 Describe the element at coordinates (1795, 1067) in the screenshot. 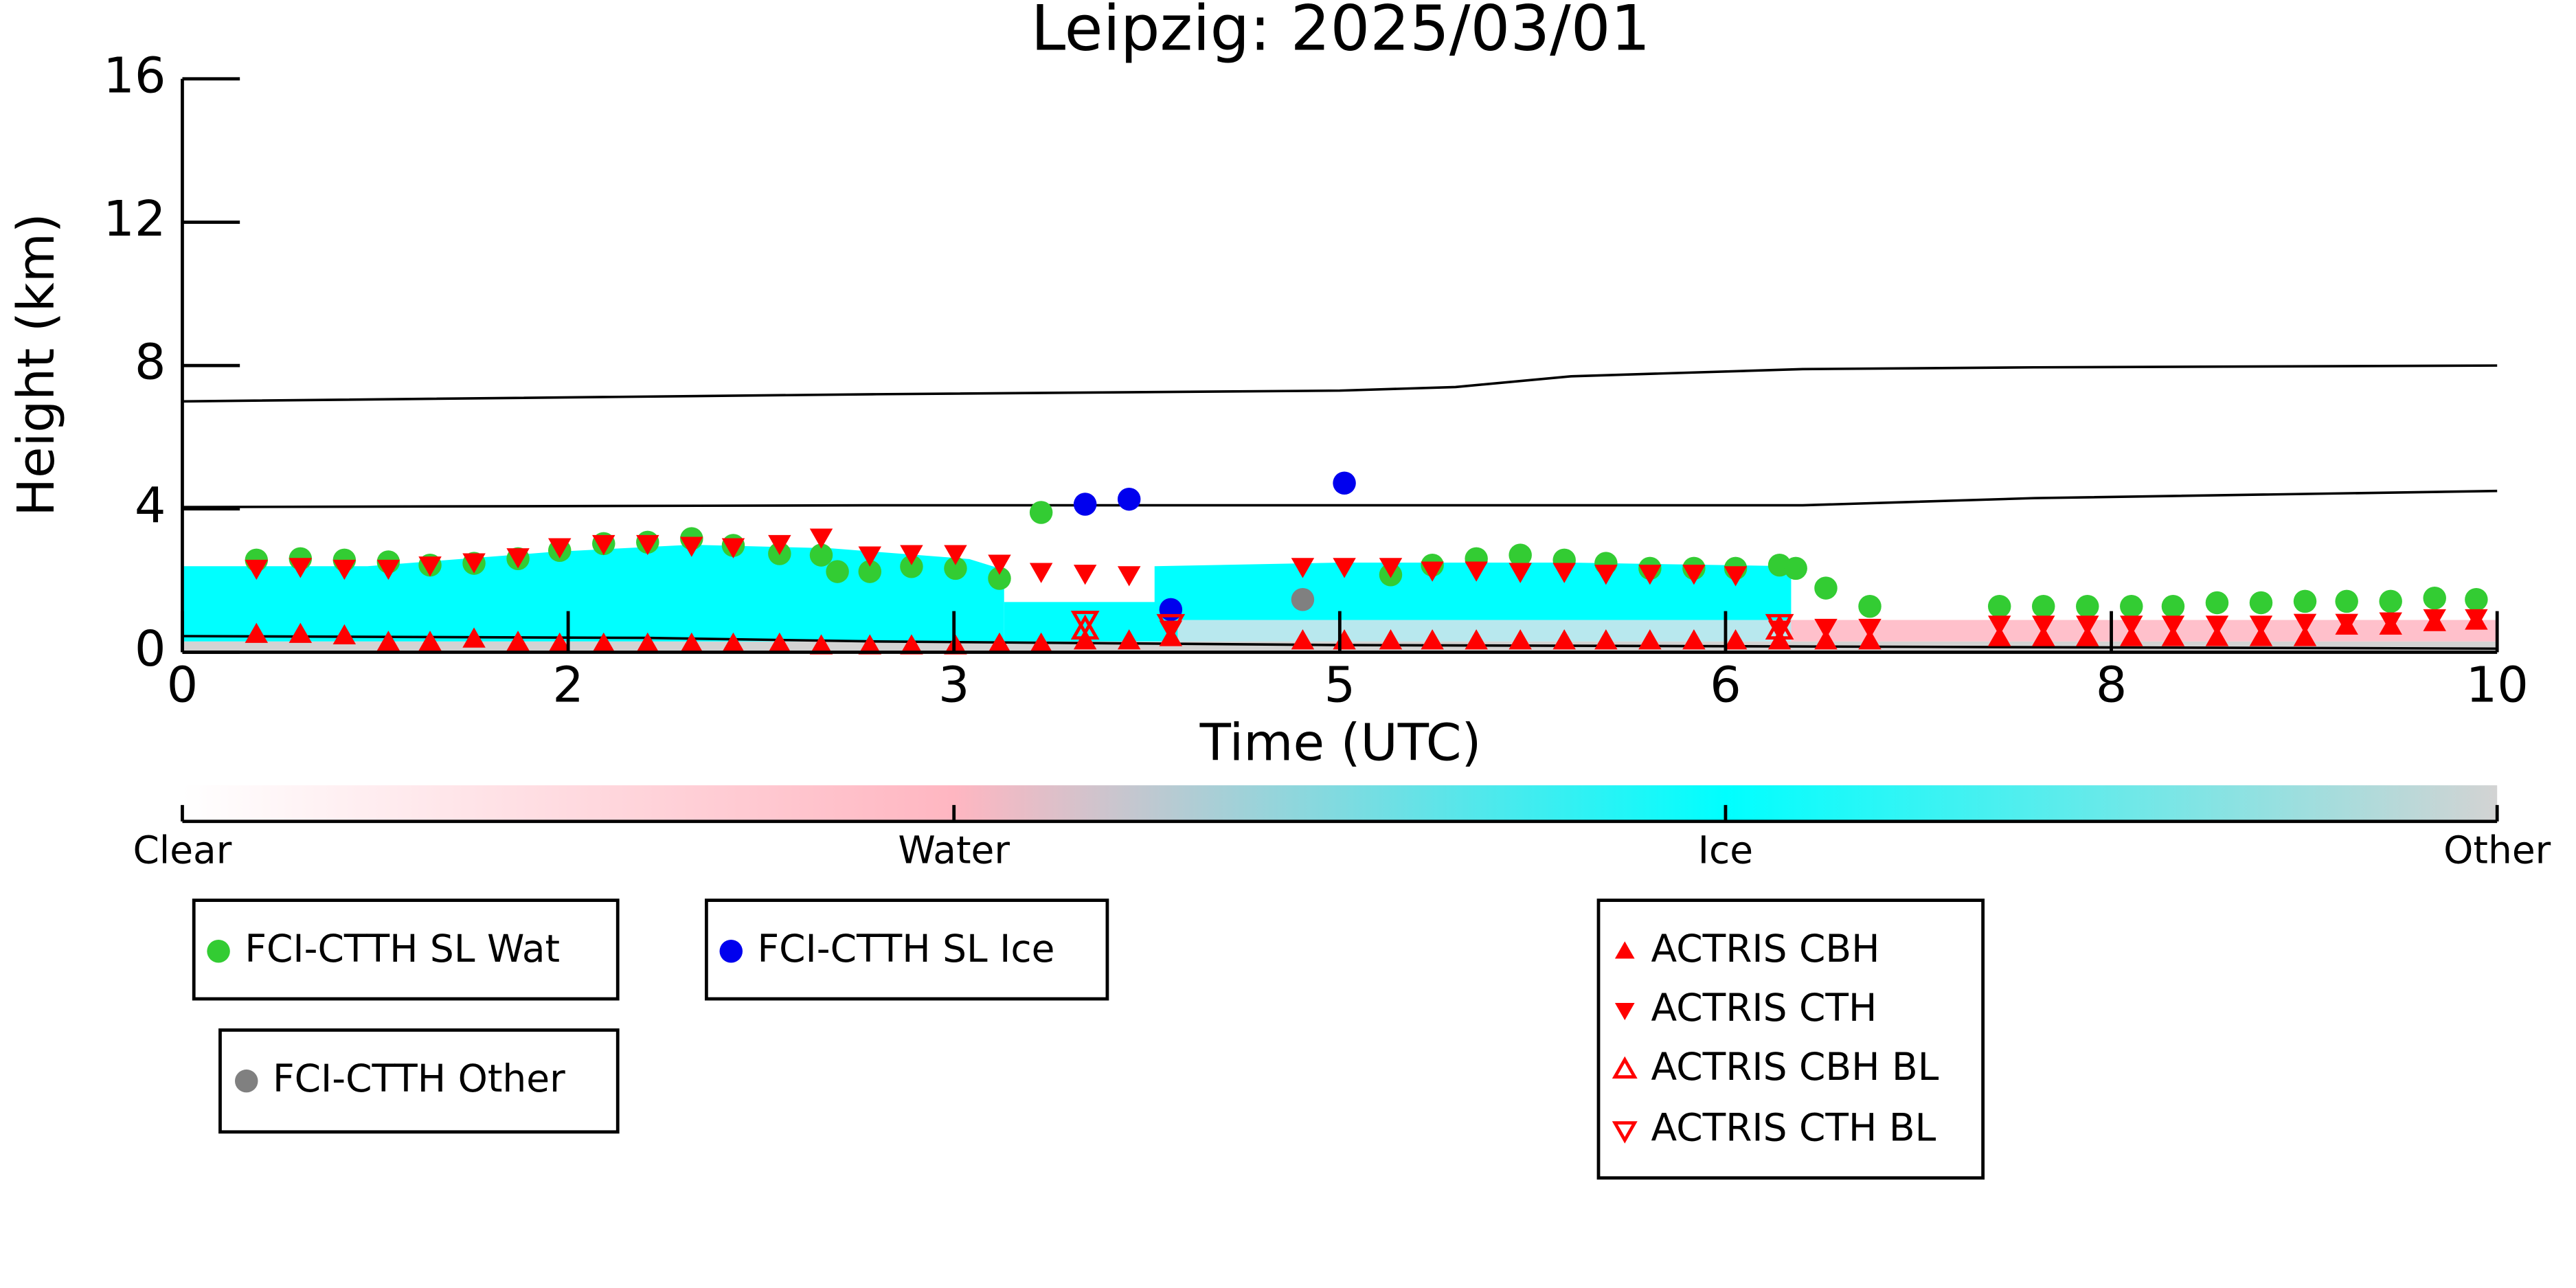

I see `legend-label: ACTRIS CBH BL` at that location.